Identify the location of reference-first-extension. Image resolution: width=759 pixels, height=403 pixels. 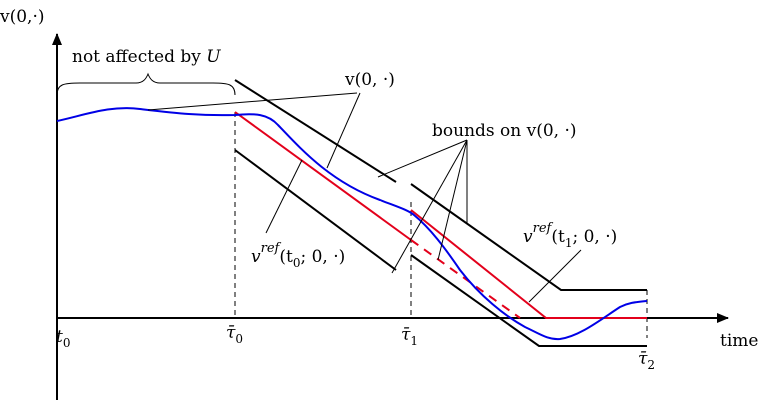
(465, 279).